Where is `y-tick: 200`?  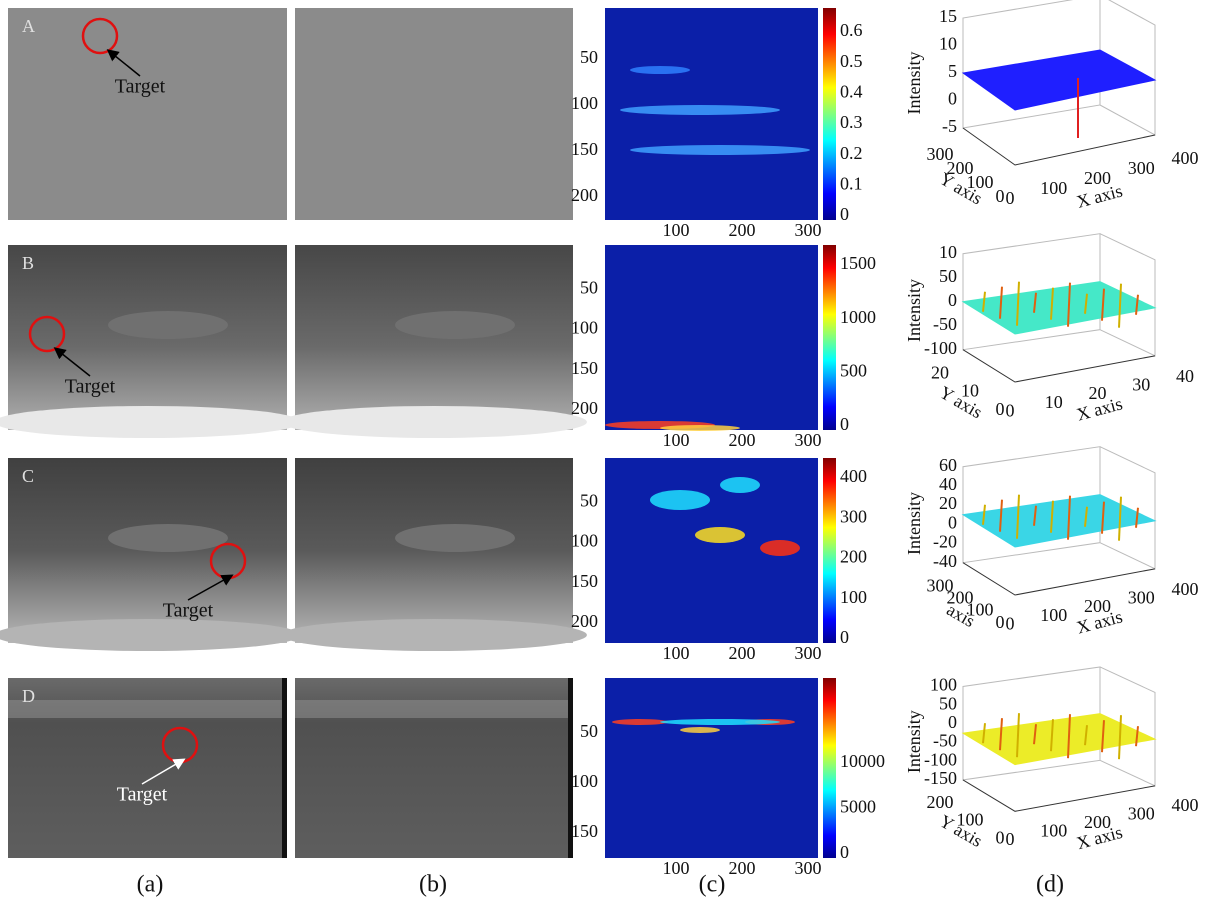 y-tick: 200 is located at coordinates (940, 802).